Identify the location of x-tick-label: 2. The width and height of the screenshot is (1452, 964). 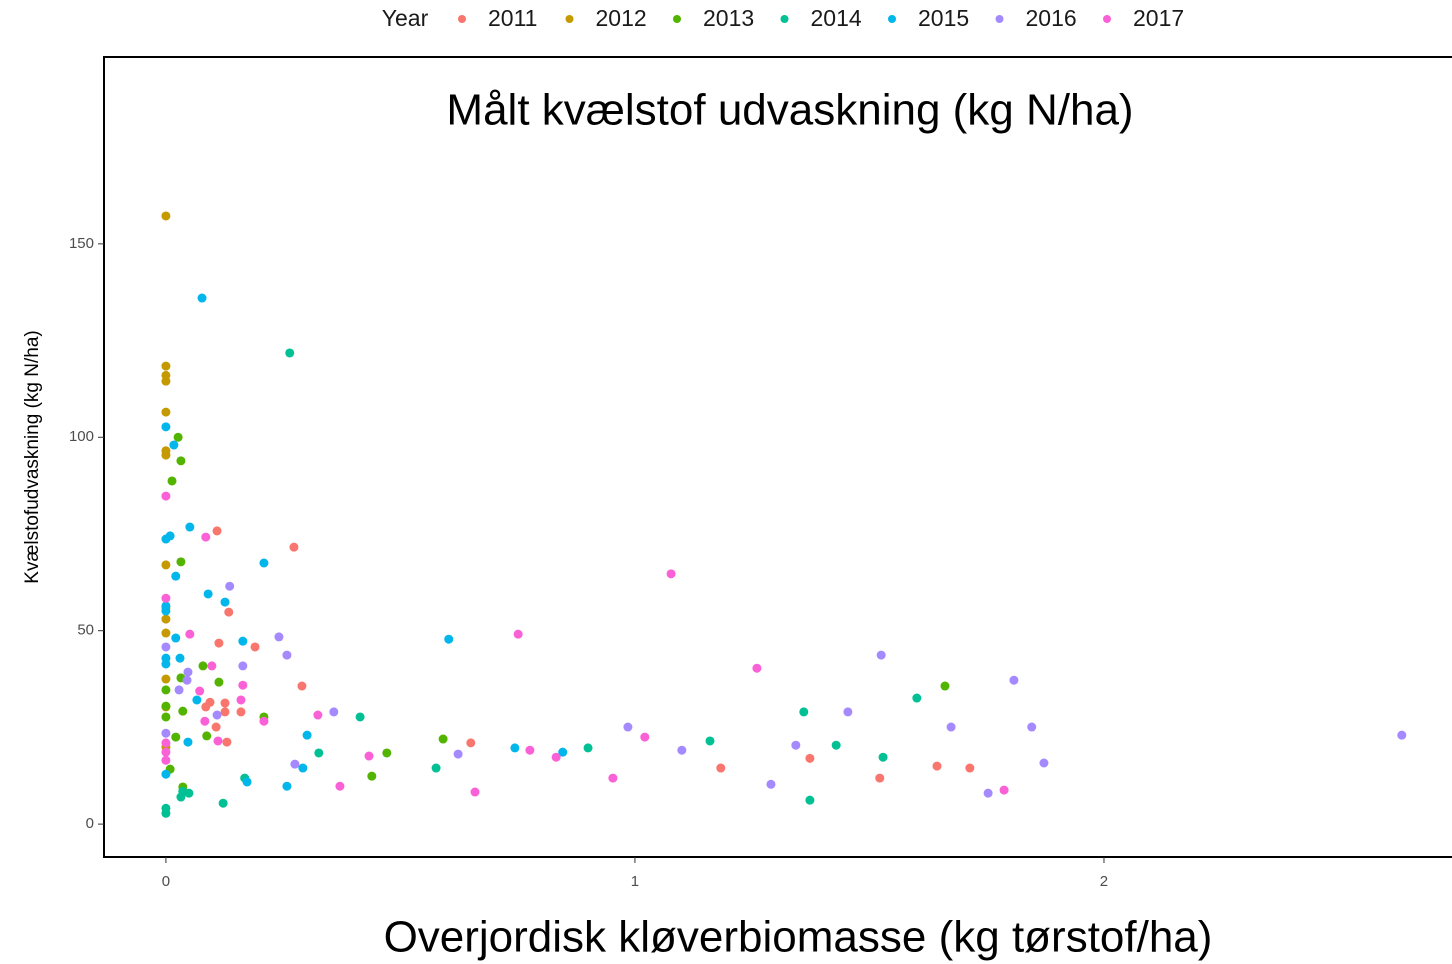
(1104, 881).